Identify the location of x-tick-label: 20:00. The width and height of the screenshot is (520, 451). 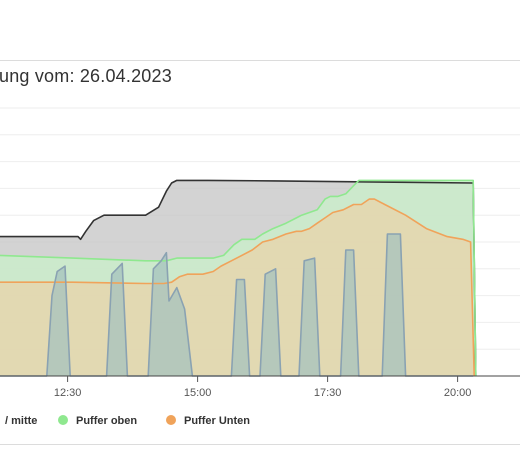
(458, 393).